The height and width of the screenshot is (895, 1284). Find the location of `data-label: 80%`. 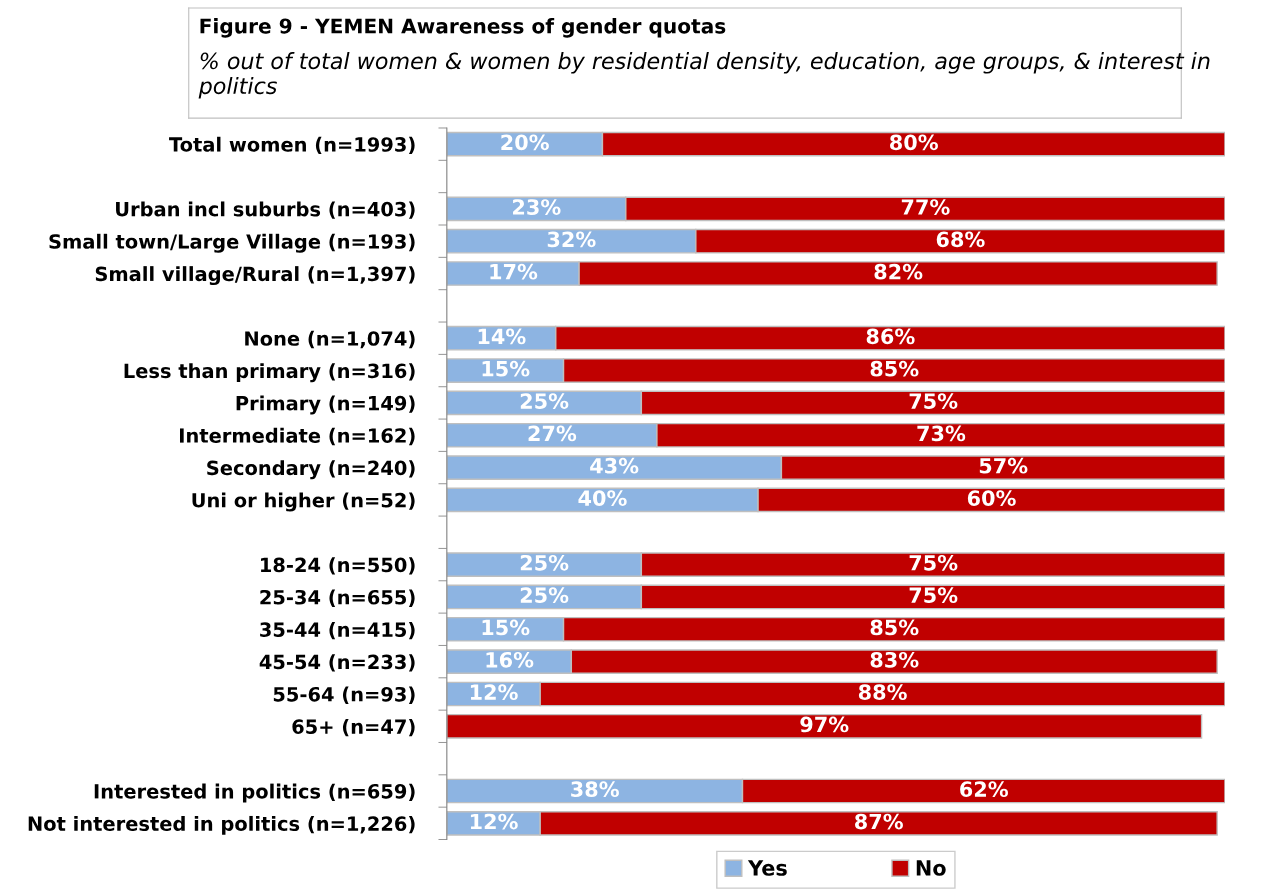

data-label: 80% is located at coordinates (914, 142).